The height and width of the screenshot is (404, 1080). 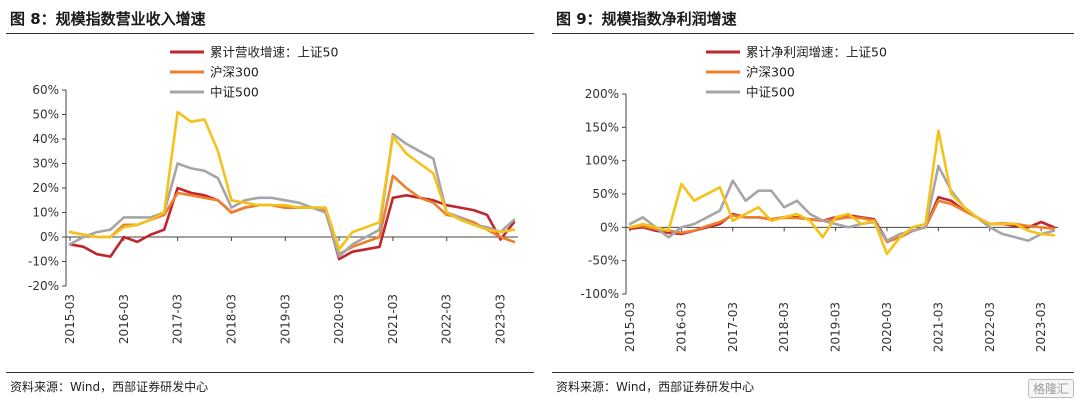 I want to click on figure-8-title: 图 8：规模指数营业收入增速, so click(x=108, y=19).